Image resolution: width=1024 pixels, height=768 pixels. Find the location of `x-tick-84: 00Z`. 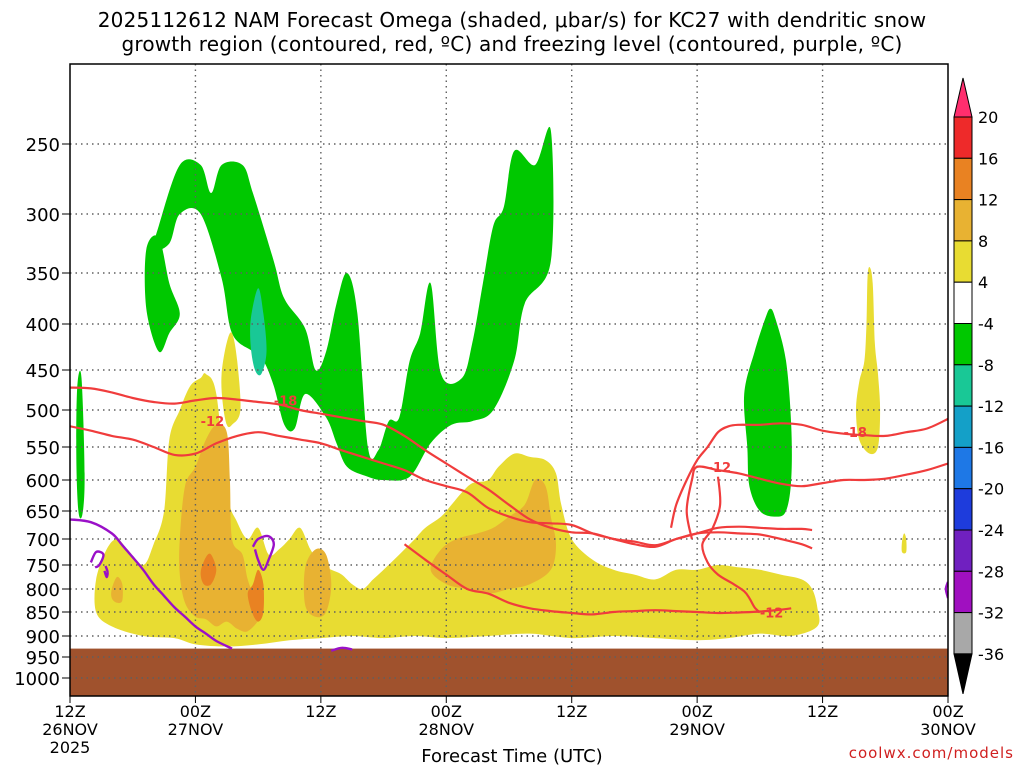

x-tick-84: 00Z is located at coordinates (947, 711).